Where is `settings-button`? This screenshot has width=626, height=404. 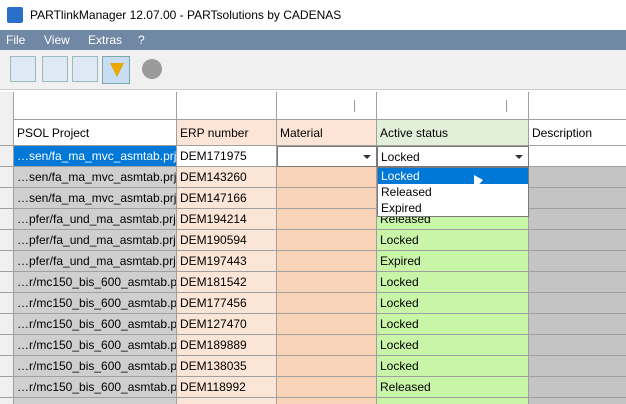
settings-button is located at coordinates (152, 69).